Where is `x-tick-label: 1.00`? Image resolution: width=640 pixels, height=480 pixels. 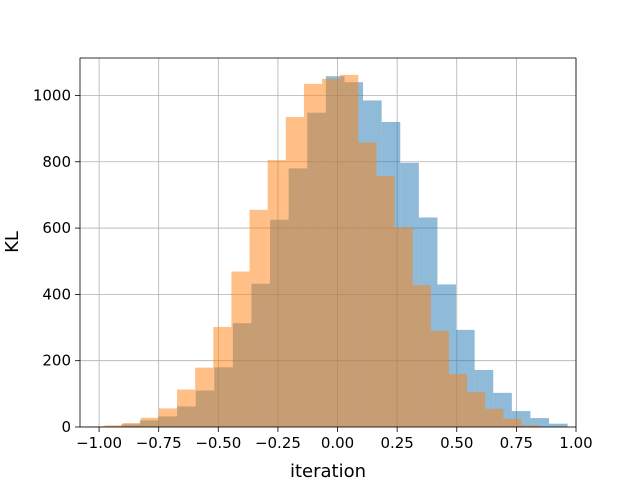
x-tick-label: 1.00 is located at coordinates (575, 443).